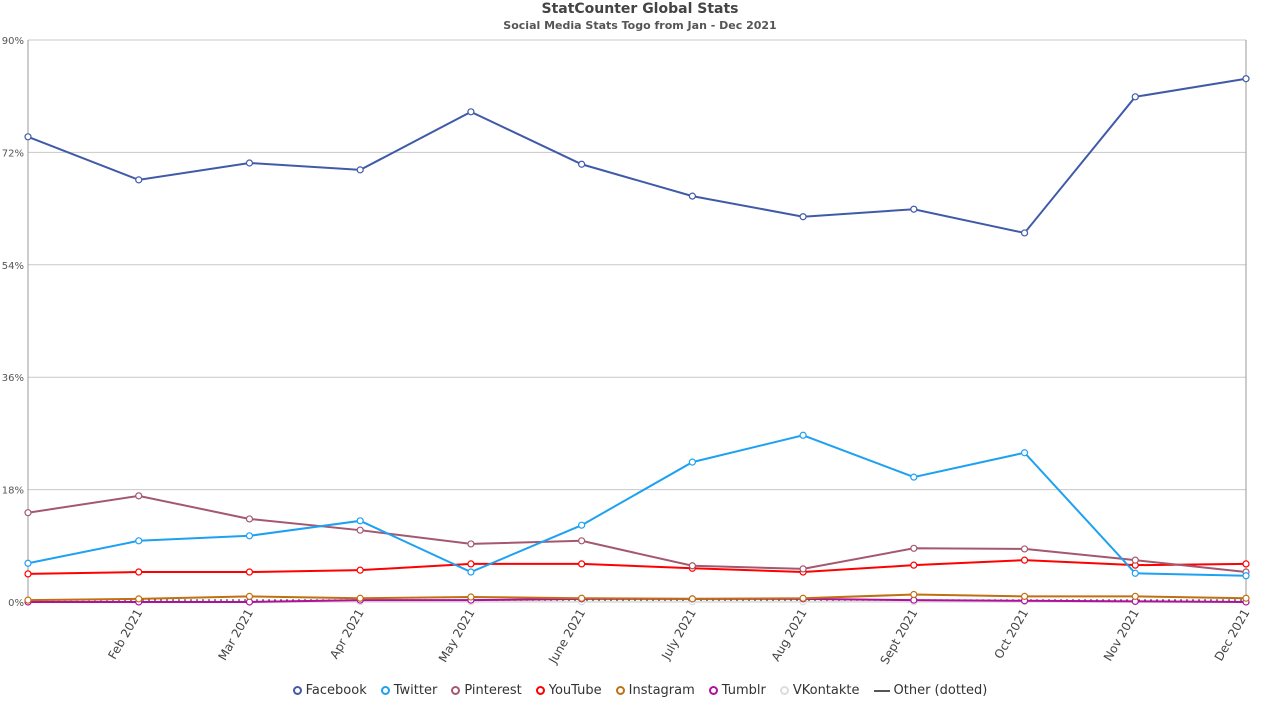  Describe the element at coordinates (637, 597) in the screenshot. I see `series-line-instagram` at that location.